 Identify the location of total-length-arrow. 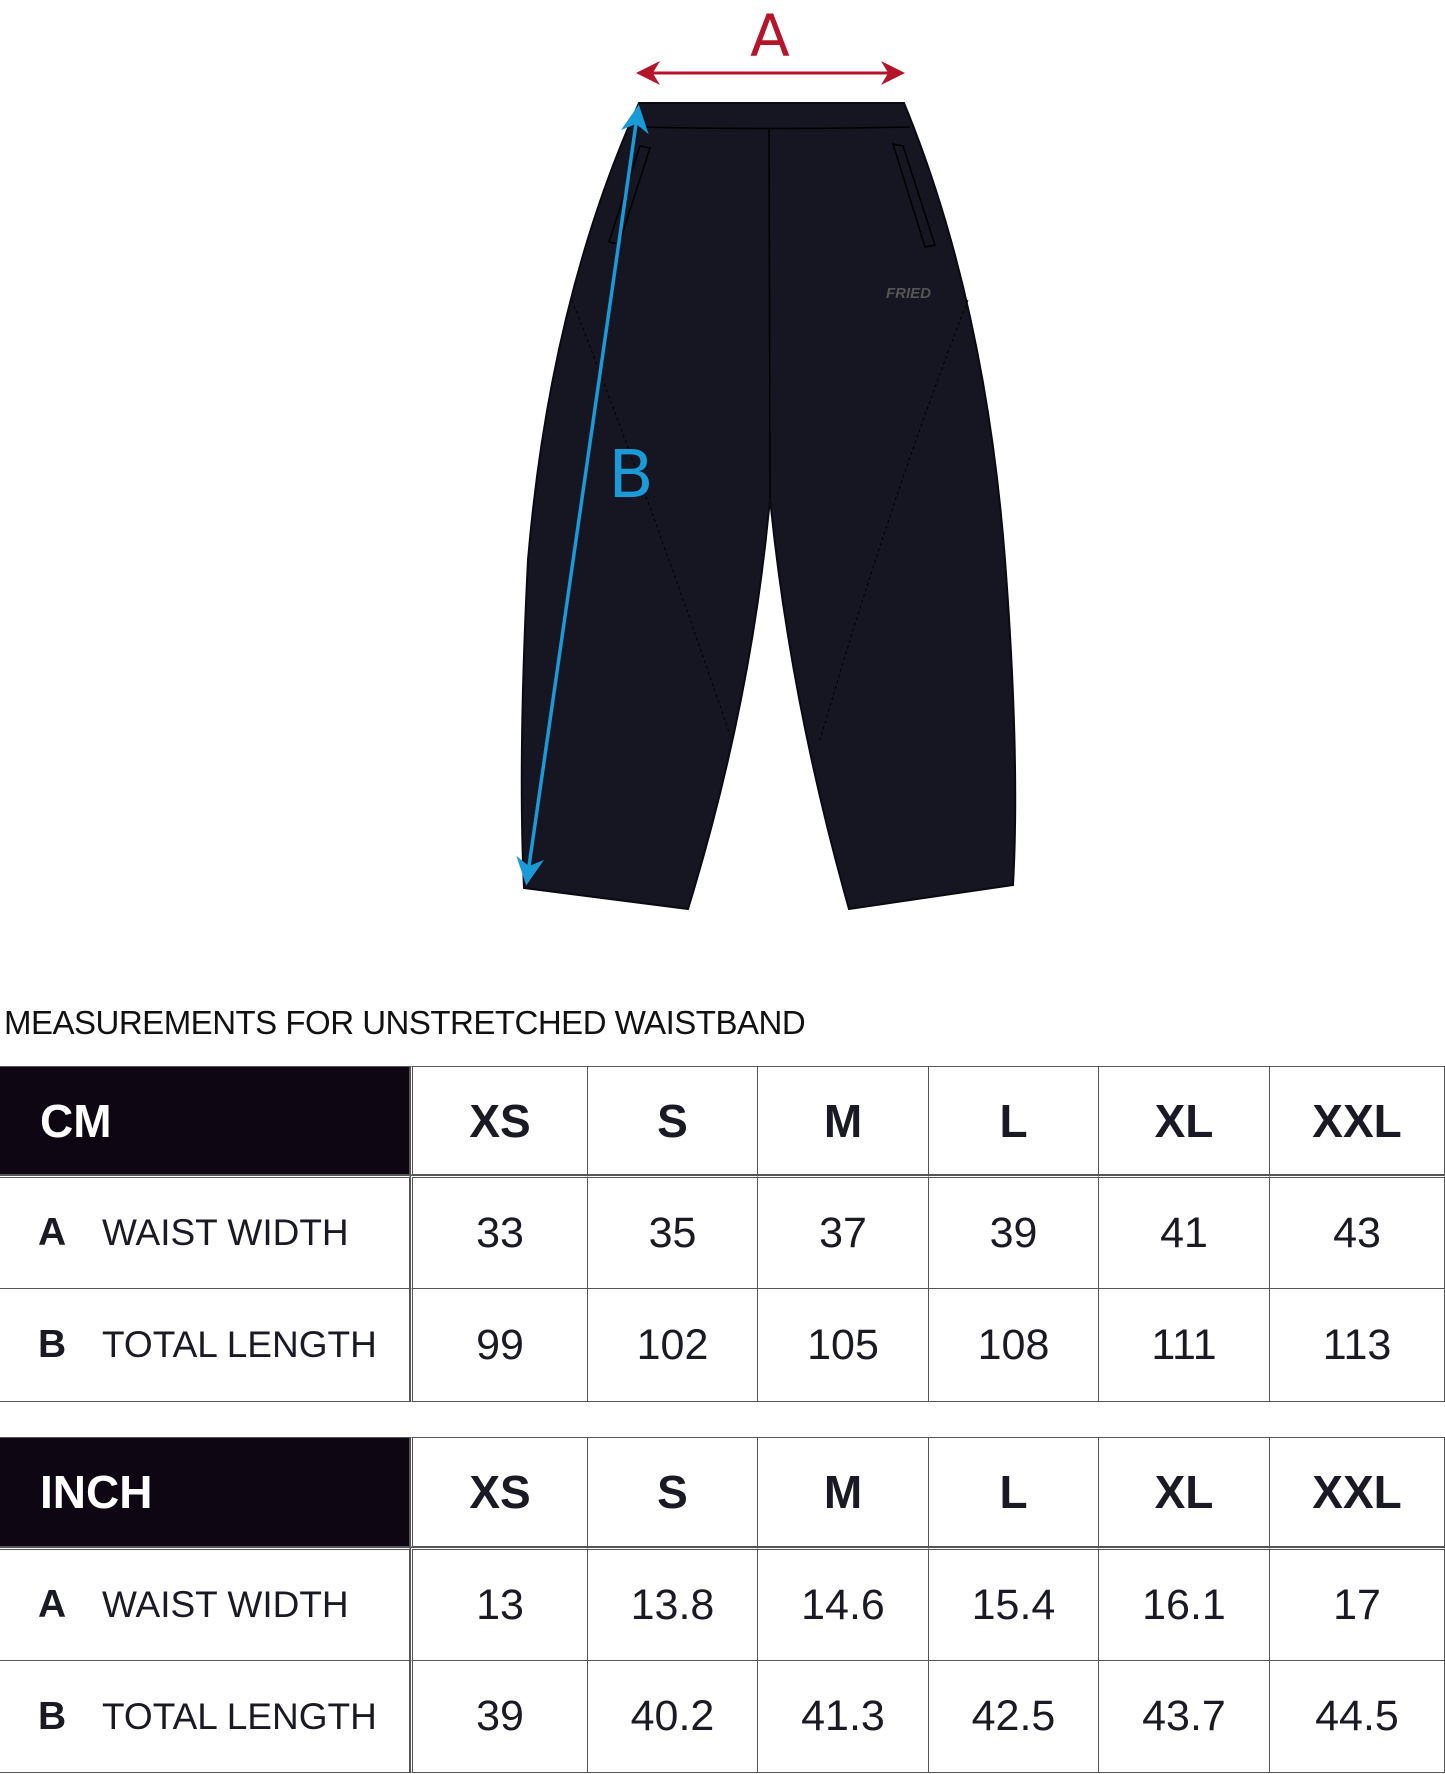
(582, 495).